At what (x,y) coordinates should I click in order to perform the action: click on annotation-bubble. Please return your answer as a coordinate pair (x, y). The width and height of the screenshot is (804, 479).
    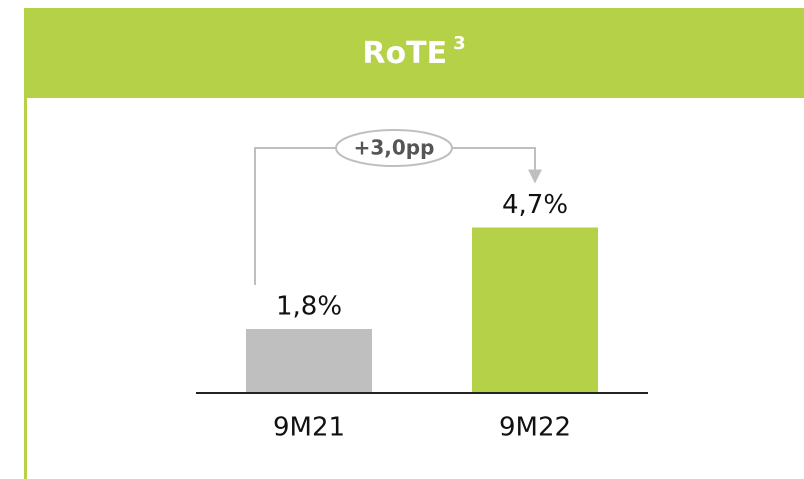
    Looking at the image, I should click on (394, 148).